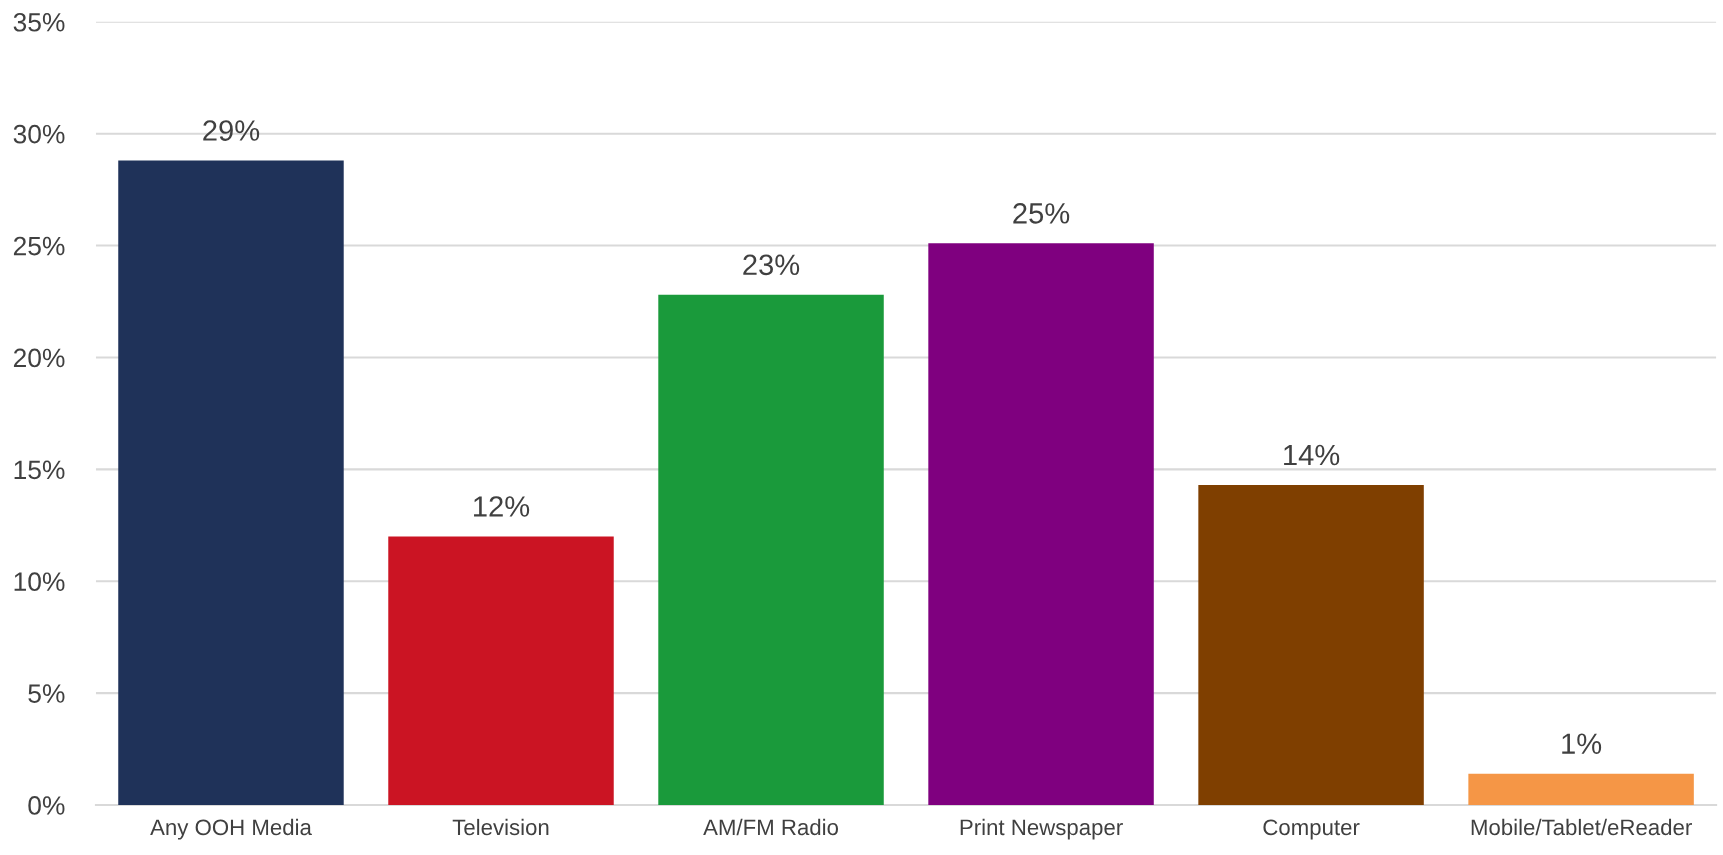 Image resolution: width=1723 pixels, height=855 pixels. I want to click on data-label: 1%, so click(1582, 743).